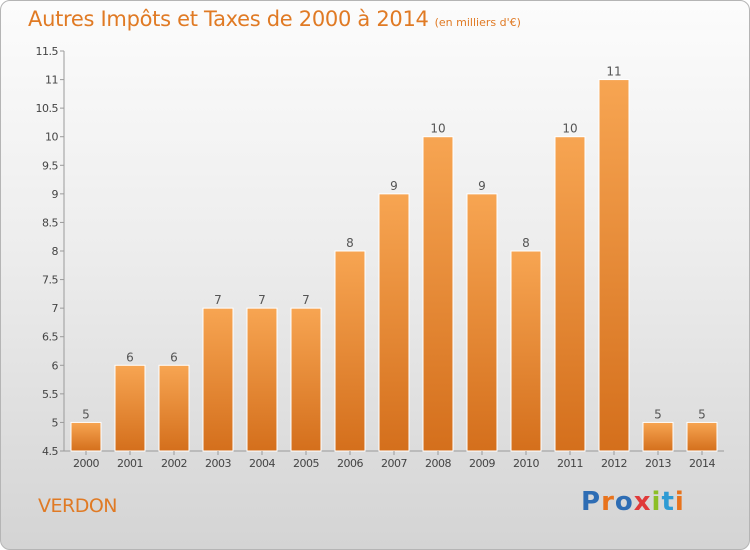  I want to click on city-name: VERDON, so click(78, 506).